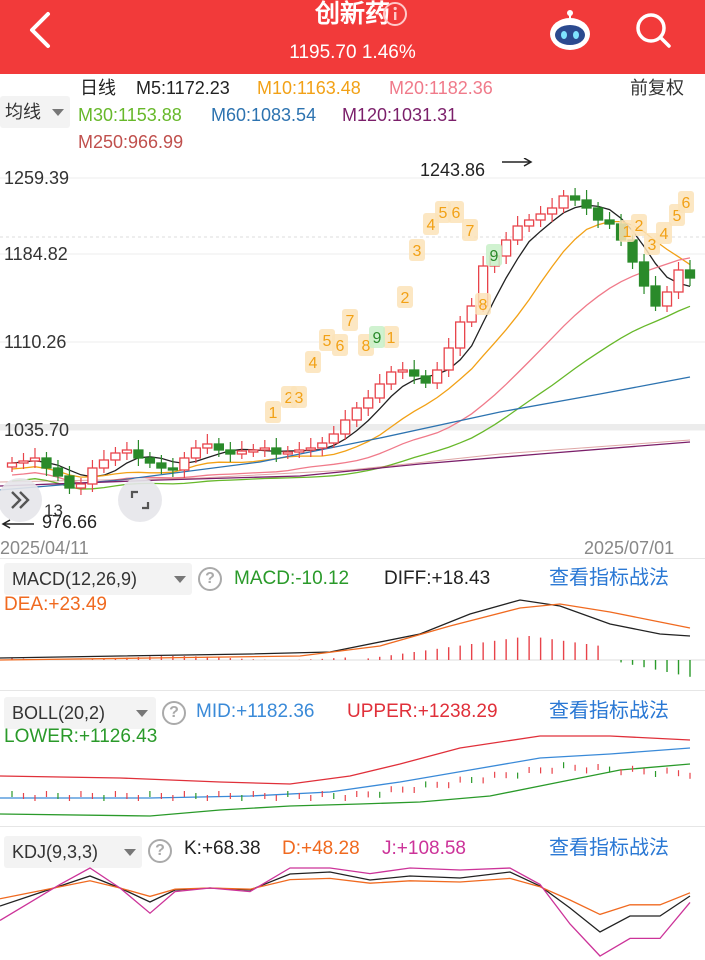 The height and width of the screenshot is (960, 705). Describe the element at coordinates (98, 579) in the screenshot. I see `macd-selector: MACD(12,26,9)` at that location.